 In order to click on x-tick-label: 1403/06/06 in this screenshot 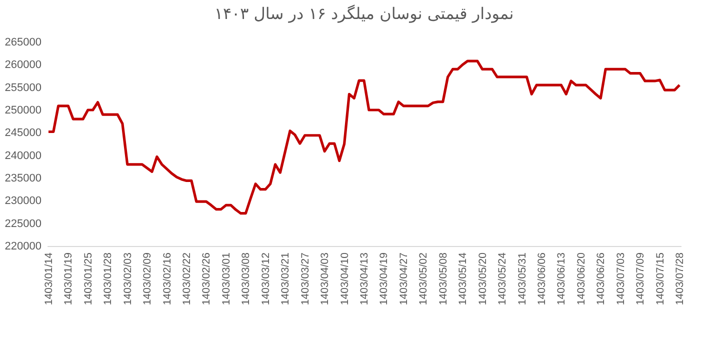, I will do `click(542, 279)`.